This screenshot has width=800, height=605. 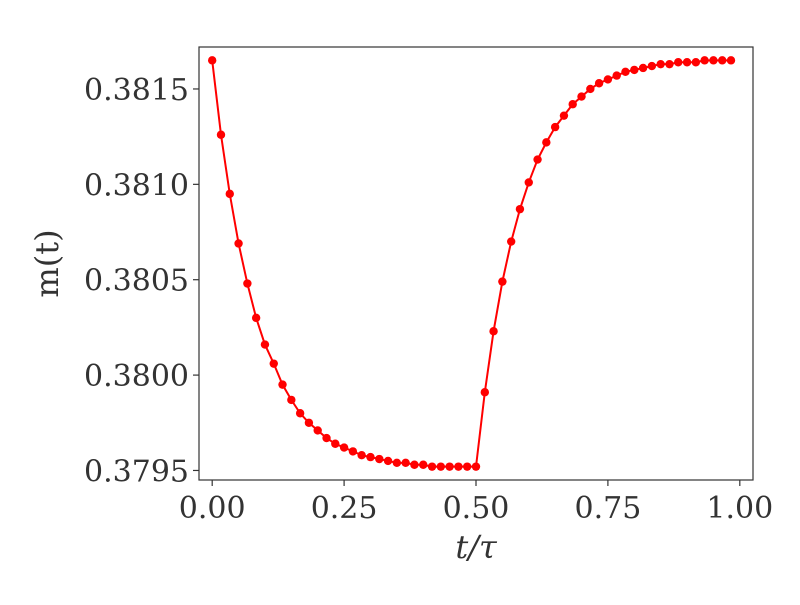 What do you see at coordinates (47, 263) in the screenshot?
I see `y-axis-label: m(t)` at bounding box center [47, 263].